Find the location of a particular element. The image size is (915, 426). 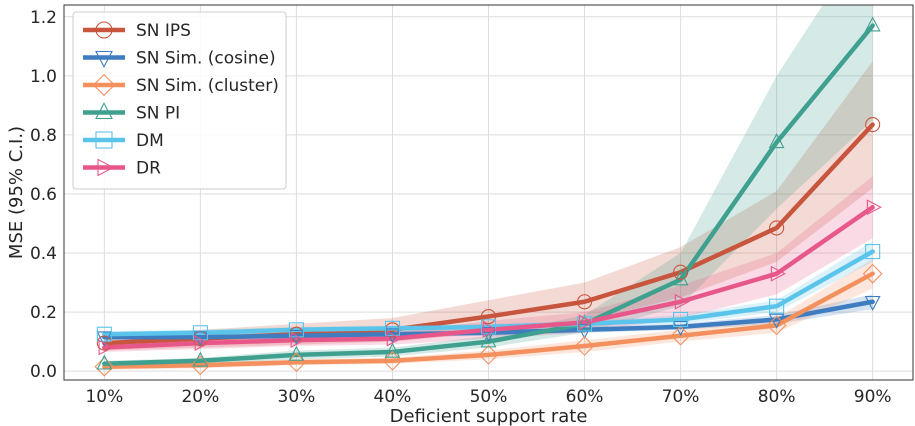

legend-label-sn-ips: SN IPS is located at coordinates (163, 31).